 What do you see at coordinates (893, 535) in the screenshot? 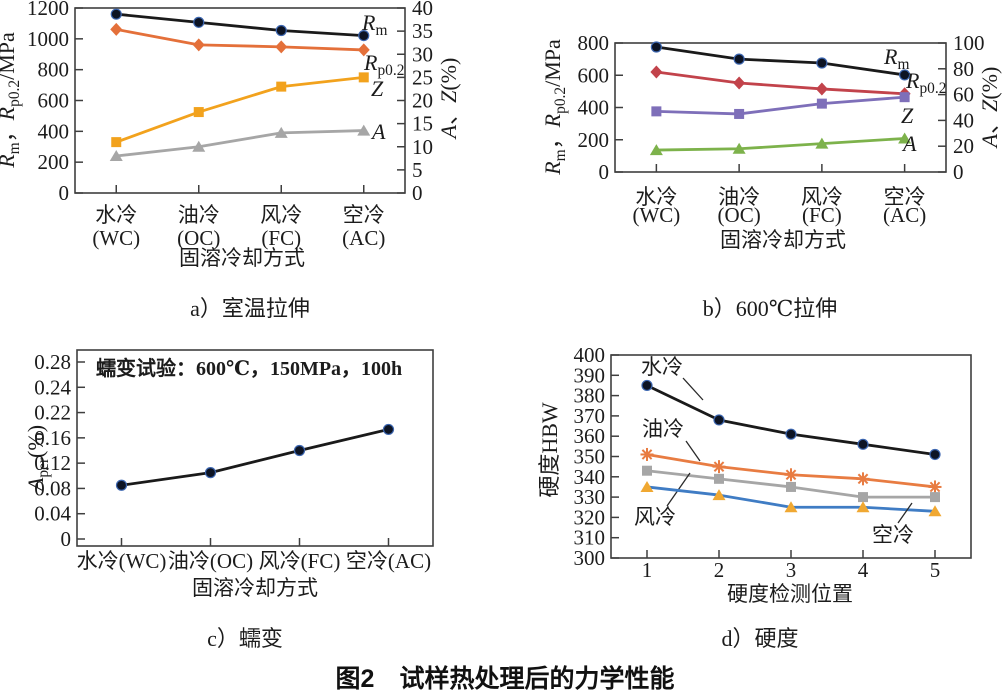
I see `series-label-空冷: 空冷` at bounding box center [893, 535].